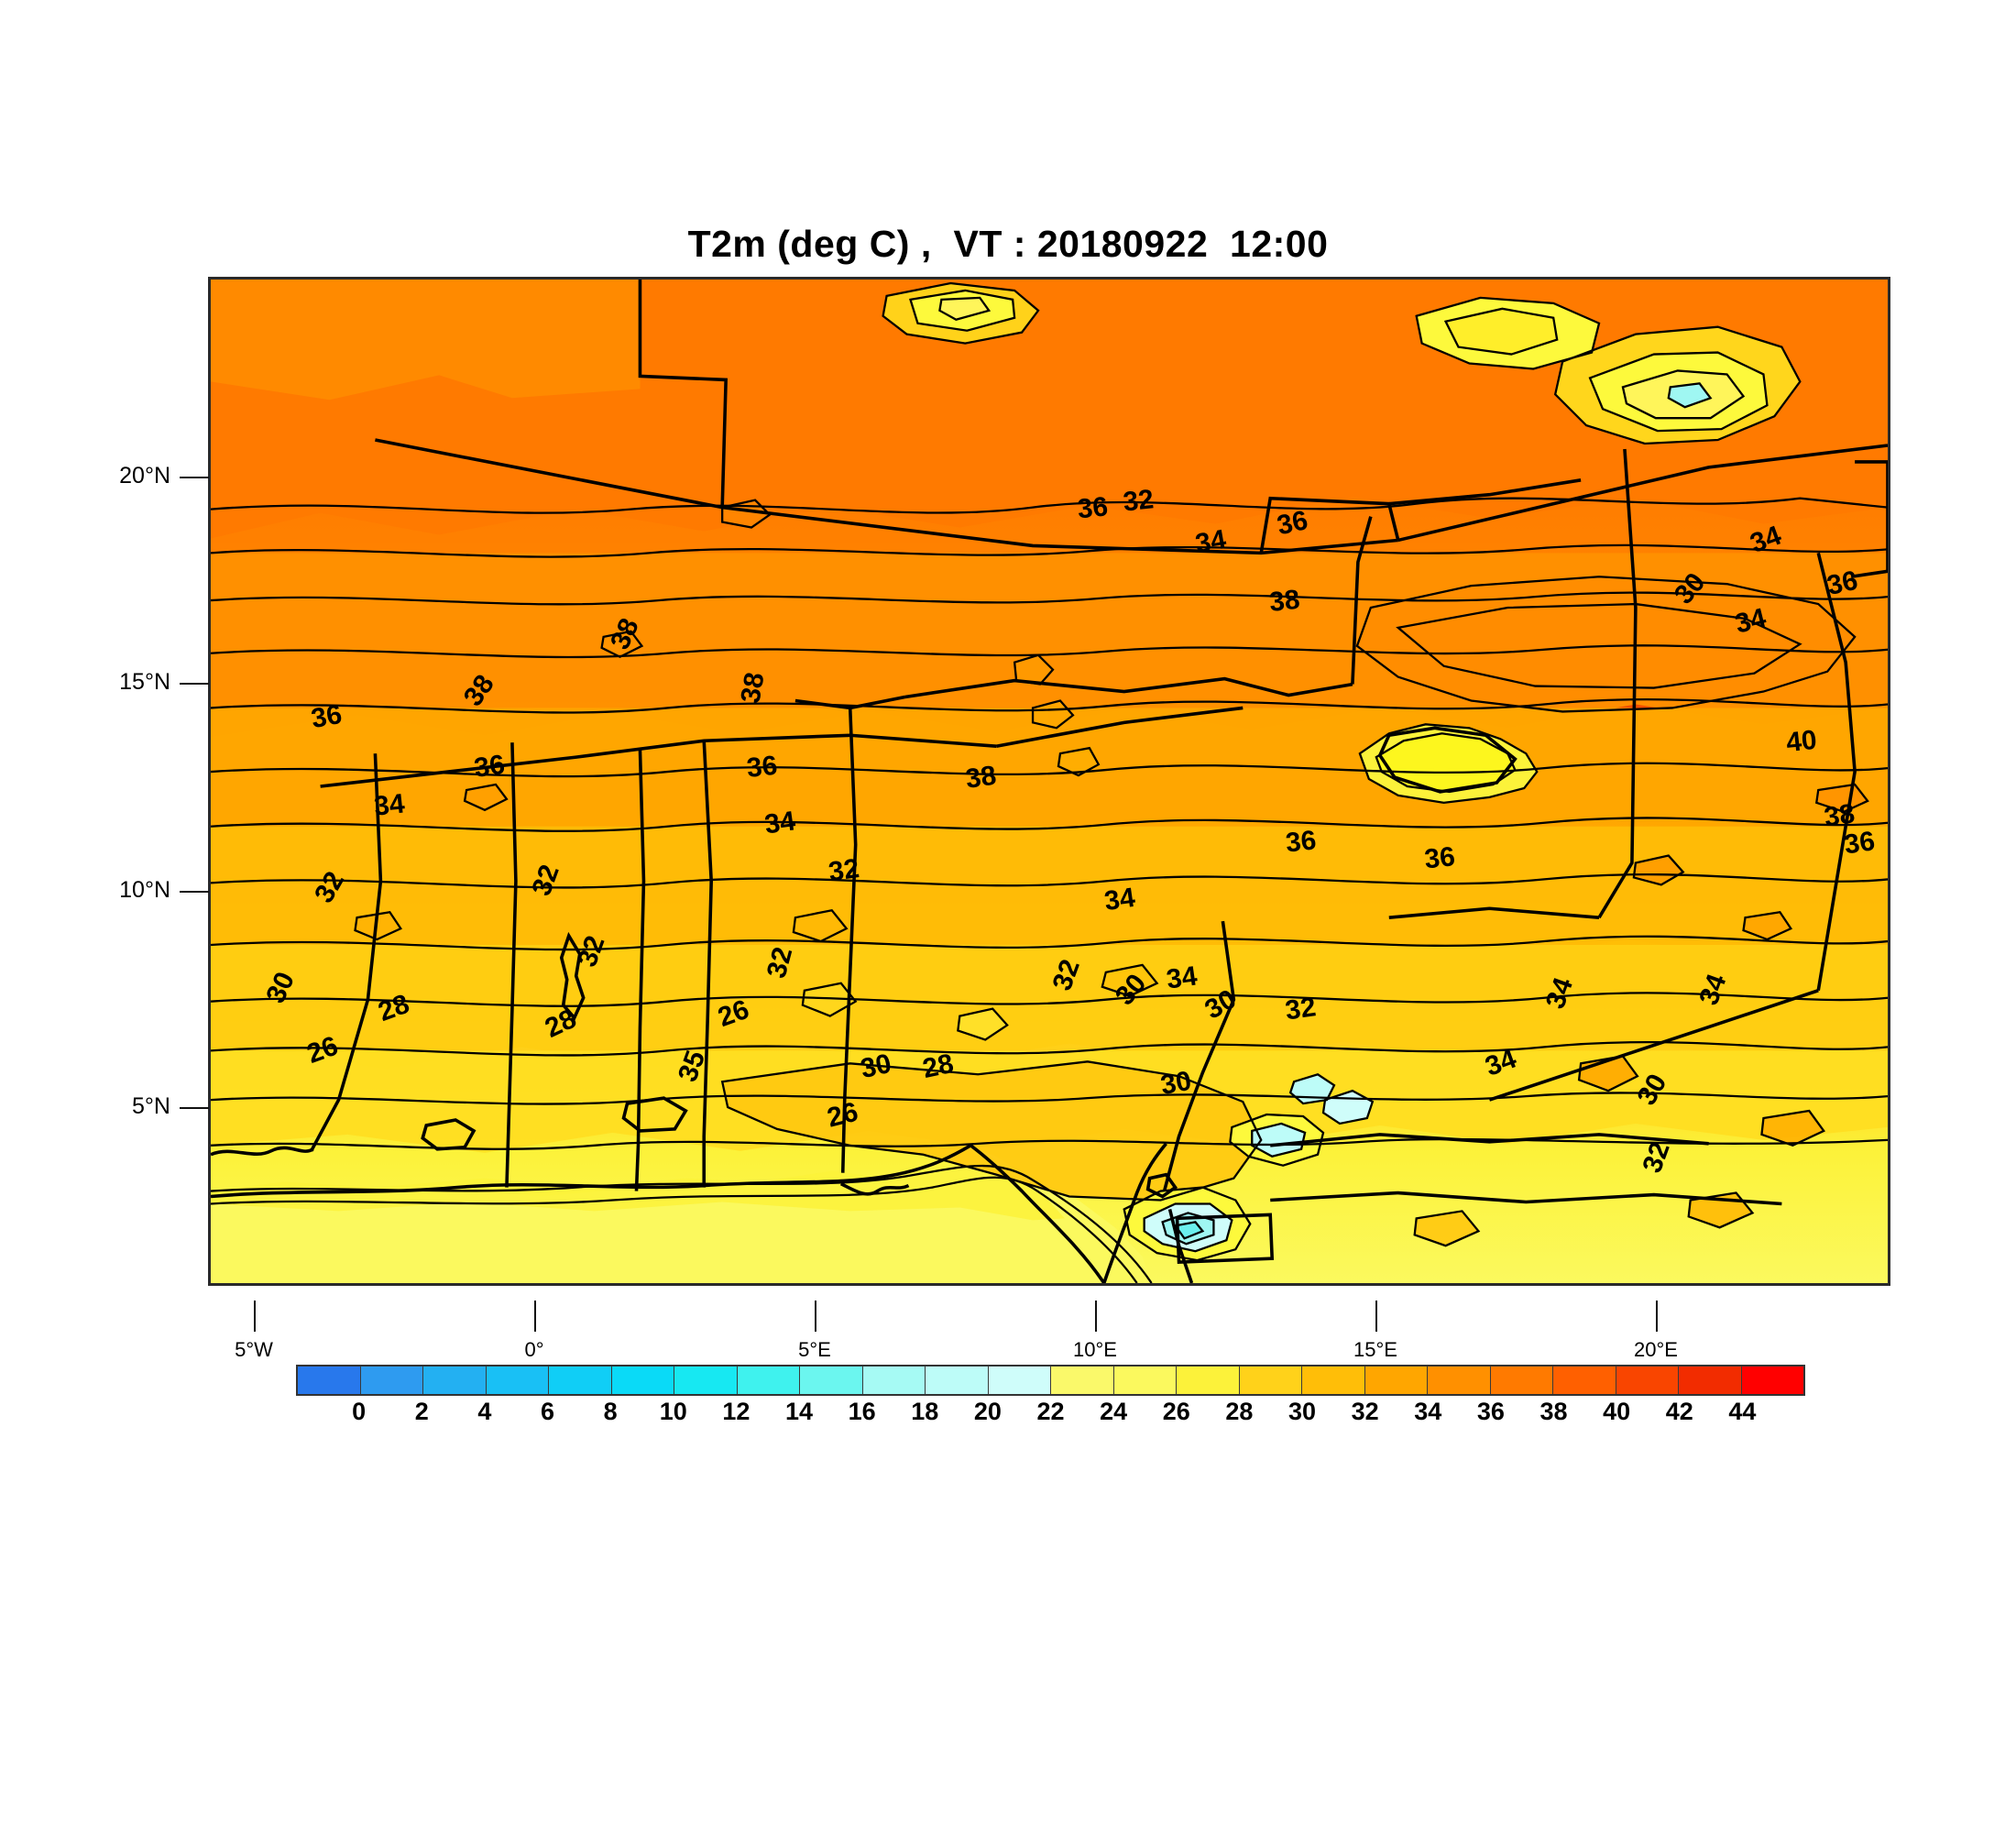  What do you see at coordinates (987, 1411) in the screenshot?
I see `colorbar-tick-20: 20` at bounding box center [987, 1411].